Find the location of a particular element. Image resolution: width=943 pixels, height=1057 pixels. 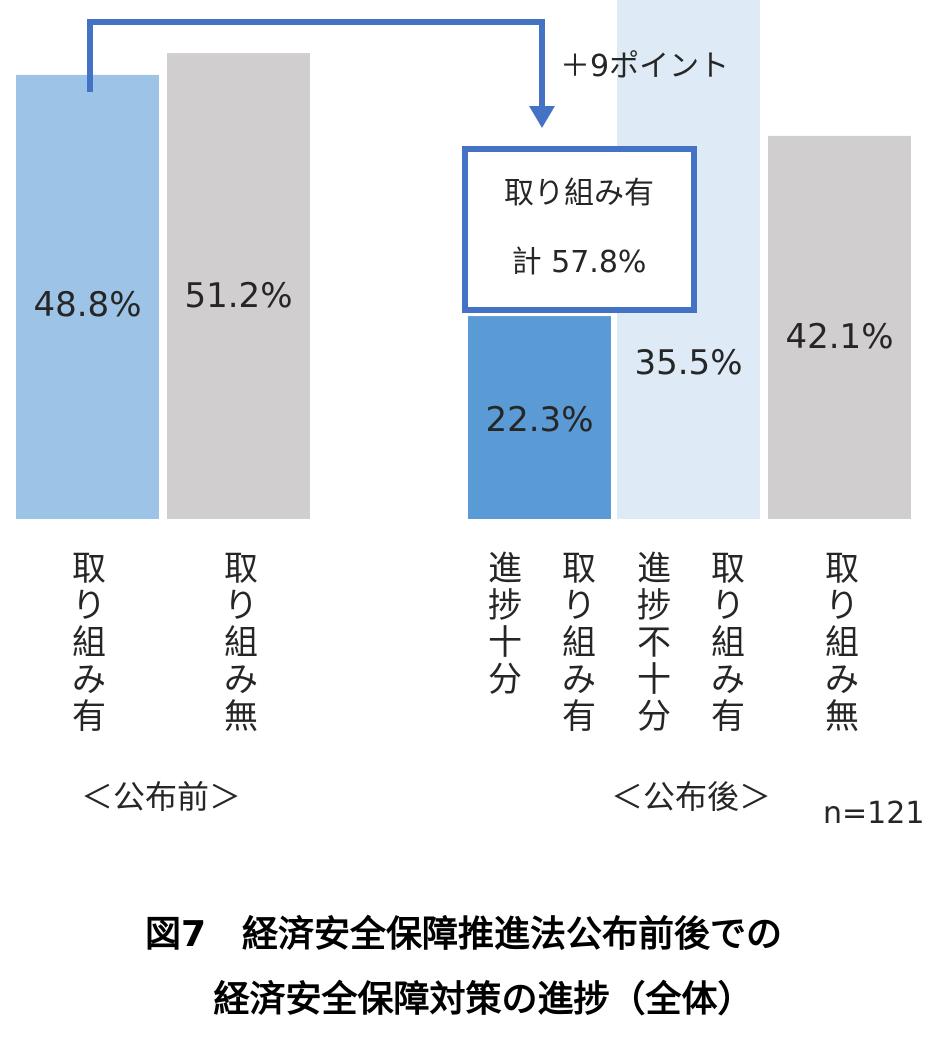

bar-after-no is located at coordinates (839, 327).